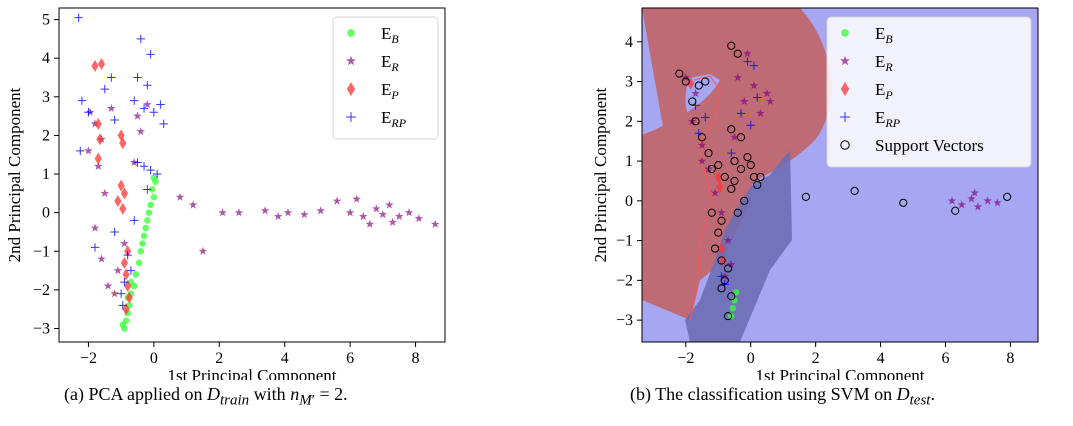  I want to click on y-tick-label: 4, so click(46, 58).